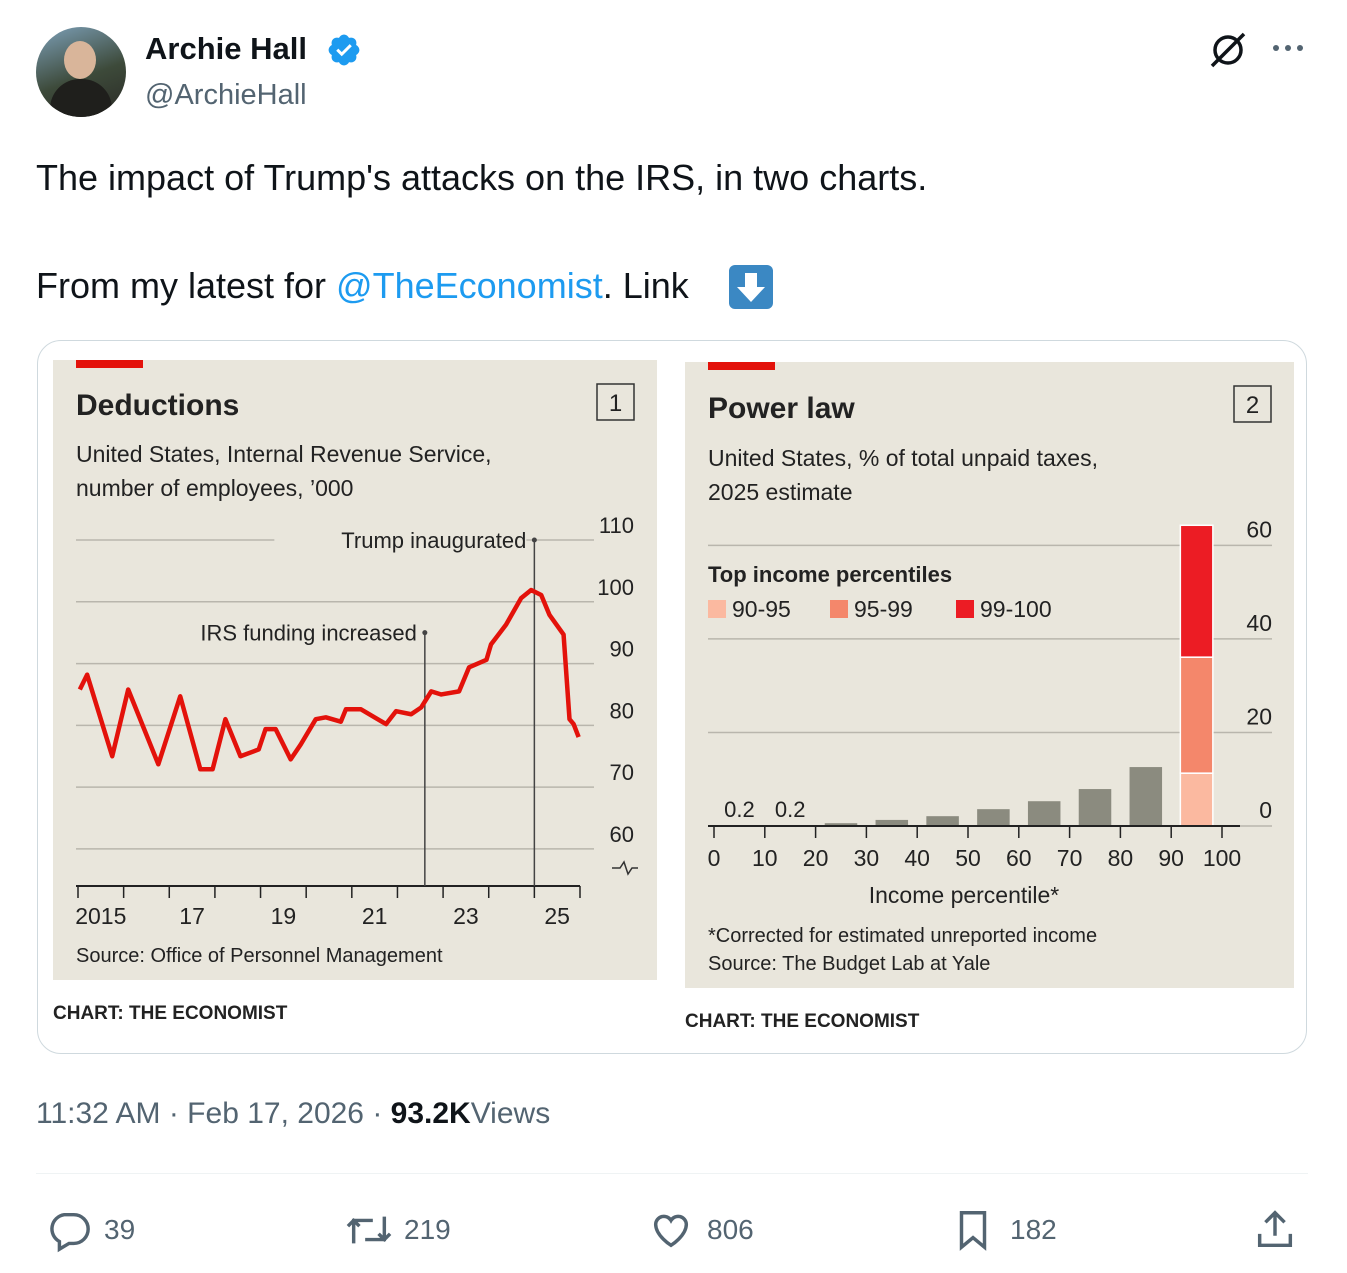 The image size is (1347, 1273). Describe the element at coordinates (625, 868) in the screenshot. I see `axis-break` at that location.